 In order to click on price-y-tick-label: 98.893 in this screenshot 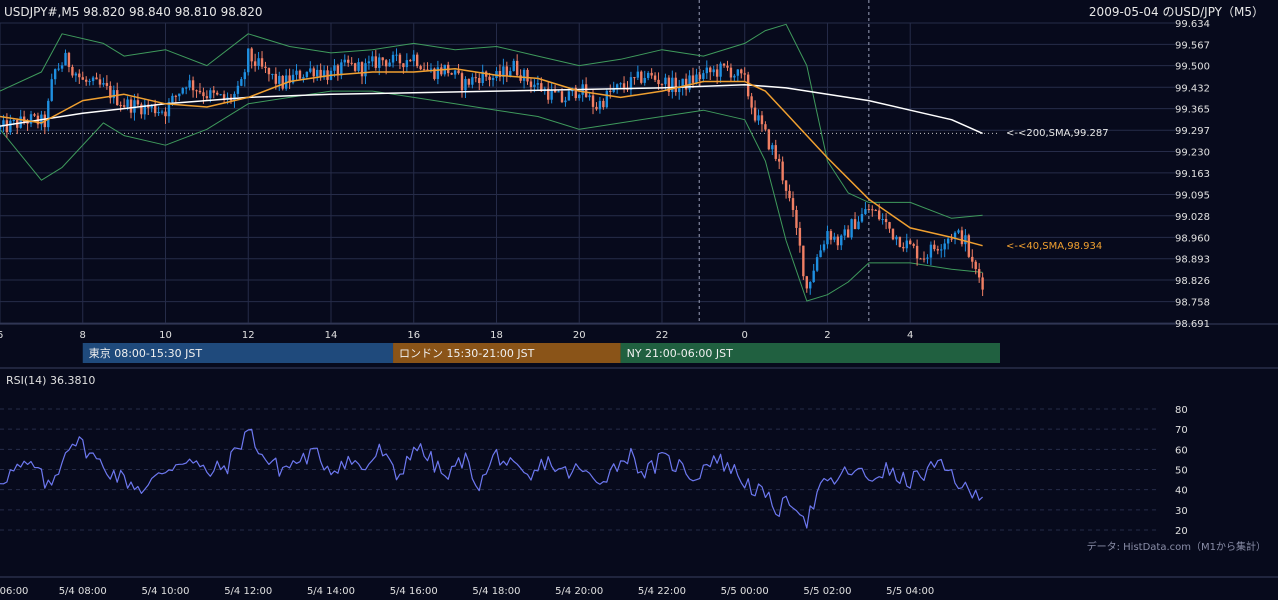, I will do `click(1192, 260)`.